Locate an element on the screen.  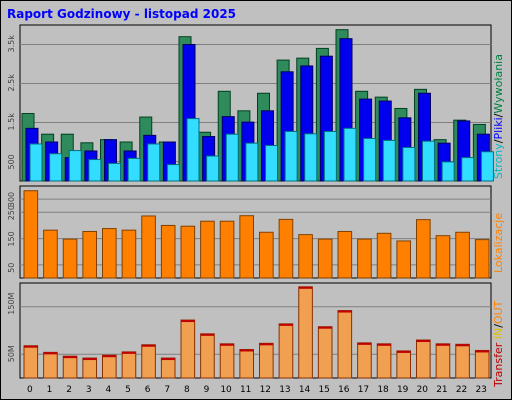
right-label-in: IN is located at coordinates (498, 333).